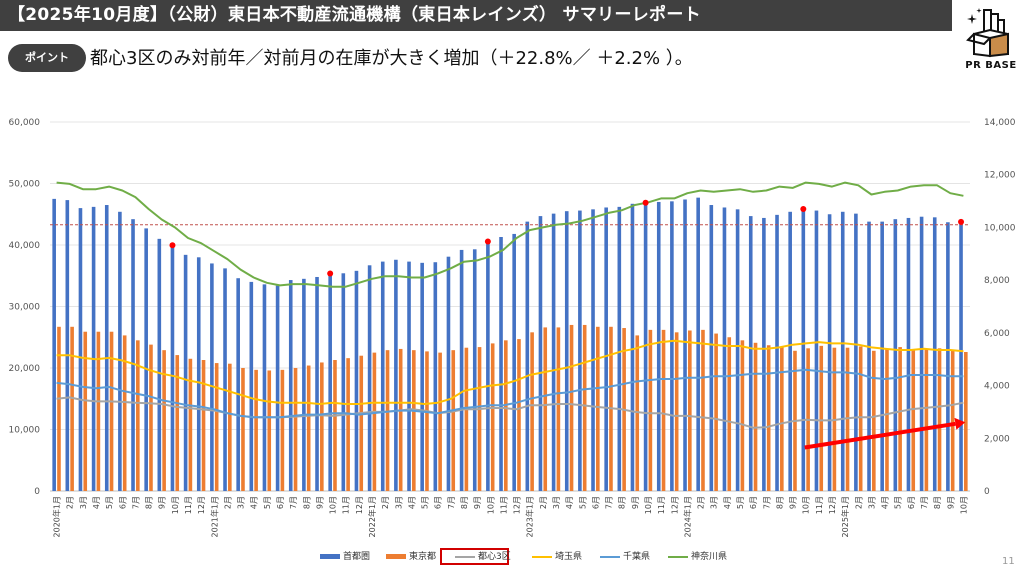  What do you see at coordinates (697, 557) in the screenshot?
I see `legend-item-kanagawa: 神奈川県` at bounding box center [697, 557].